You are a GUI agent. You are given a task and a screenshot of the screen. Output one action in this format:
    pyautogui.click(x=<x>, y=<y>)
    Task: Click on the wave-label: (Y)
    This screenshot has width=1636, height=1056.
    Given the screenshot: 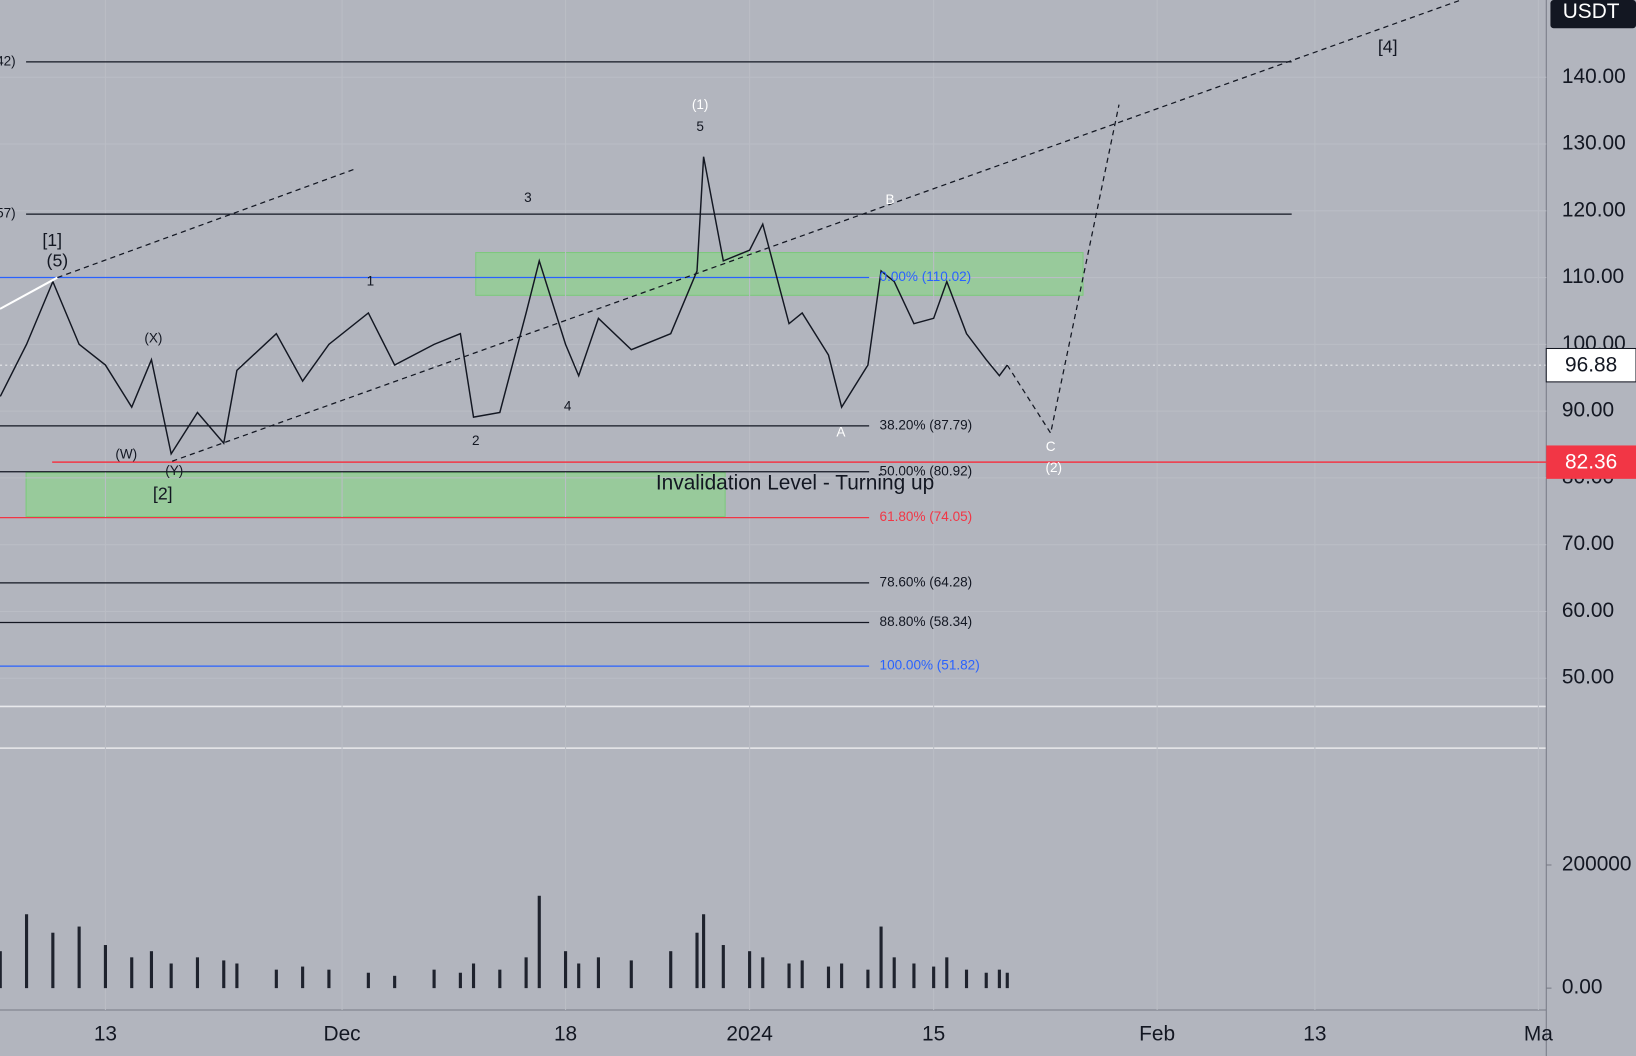 What is the action you would take?
    pyautogui.click(x=174, y=470)
    